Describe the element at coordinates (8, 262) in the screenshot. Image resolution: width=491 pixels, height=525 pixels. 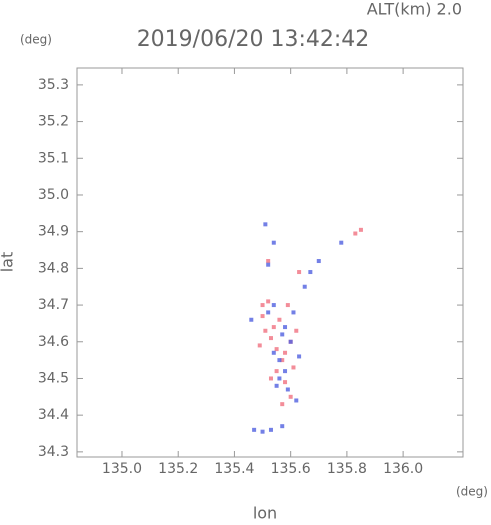
I see `y-axis-label: lat` at that location.